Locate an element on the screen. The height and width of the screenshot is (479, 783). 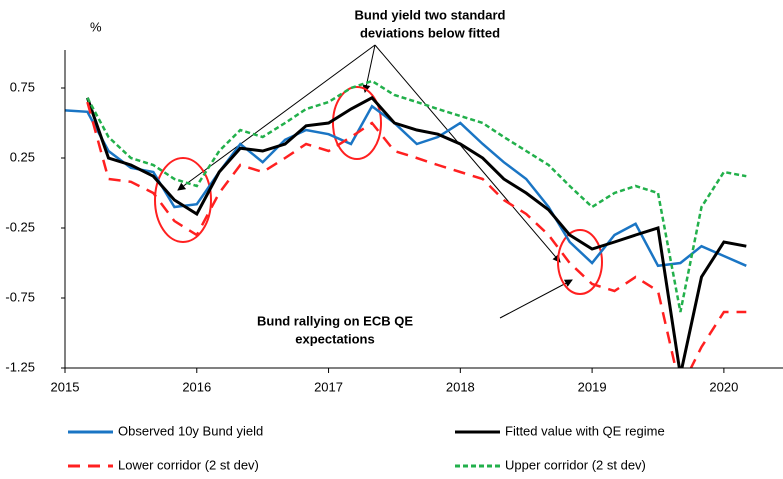
x-tick-label: 2019 is located at coordinates (592, 386).